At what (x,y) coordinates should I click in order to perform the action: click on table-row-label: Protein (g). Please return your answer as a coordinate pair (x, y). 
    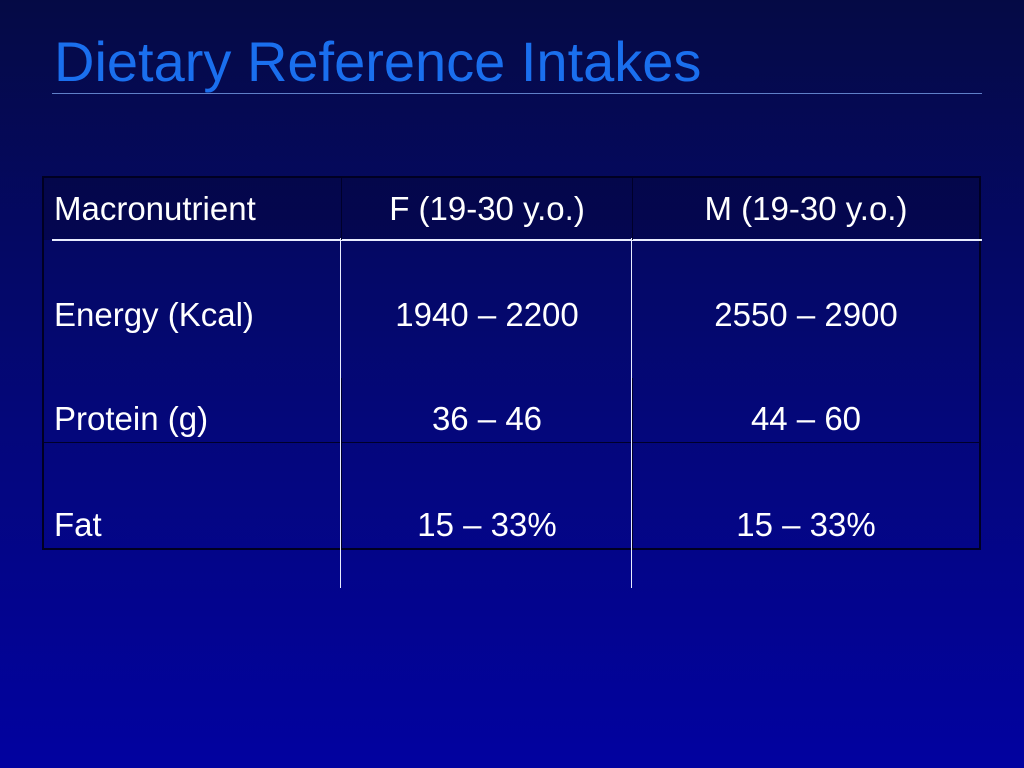
    Looking at the image, I should click on (131, 418).